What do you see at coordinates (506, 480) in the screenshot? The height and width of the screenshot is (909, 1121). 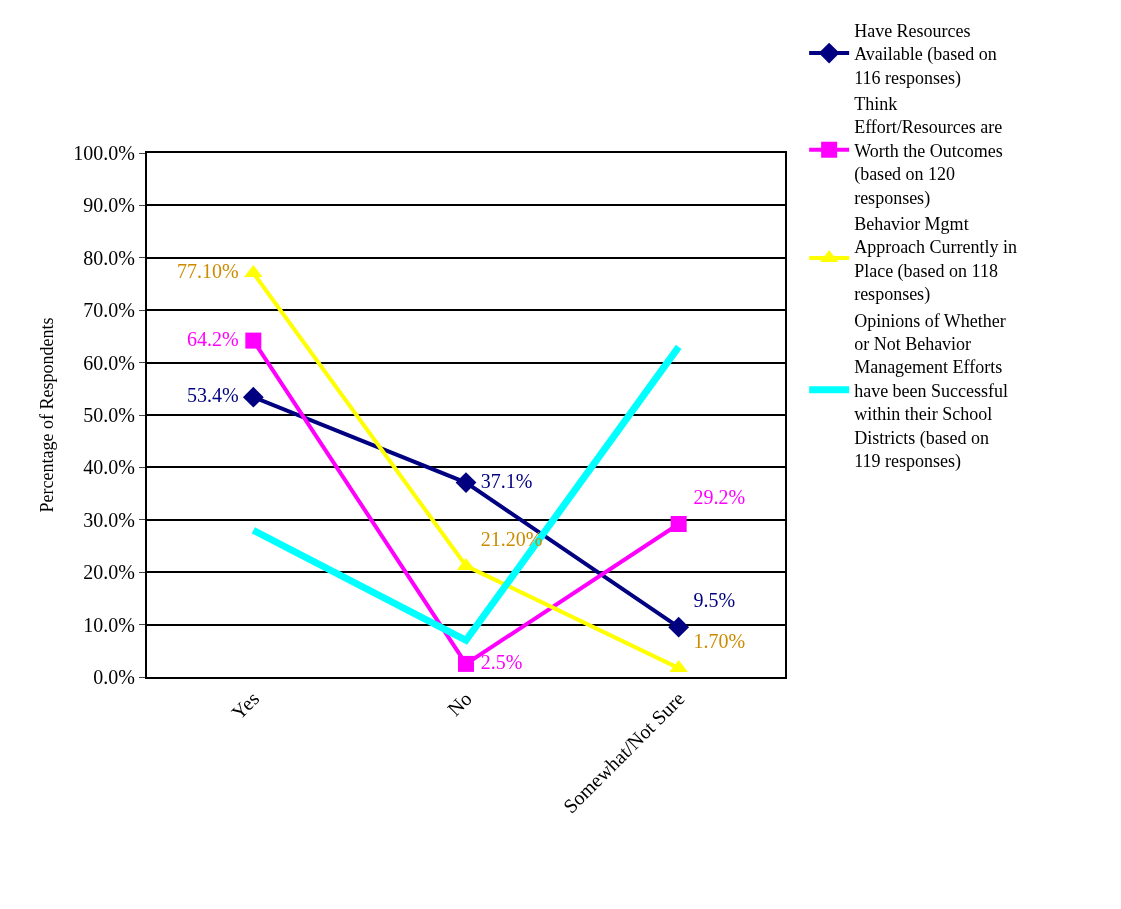 I see `data-label: 37.1%` at bounding box center [506, 480].